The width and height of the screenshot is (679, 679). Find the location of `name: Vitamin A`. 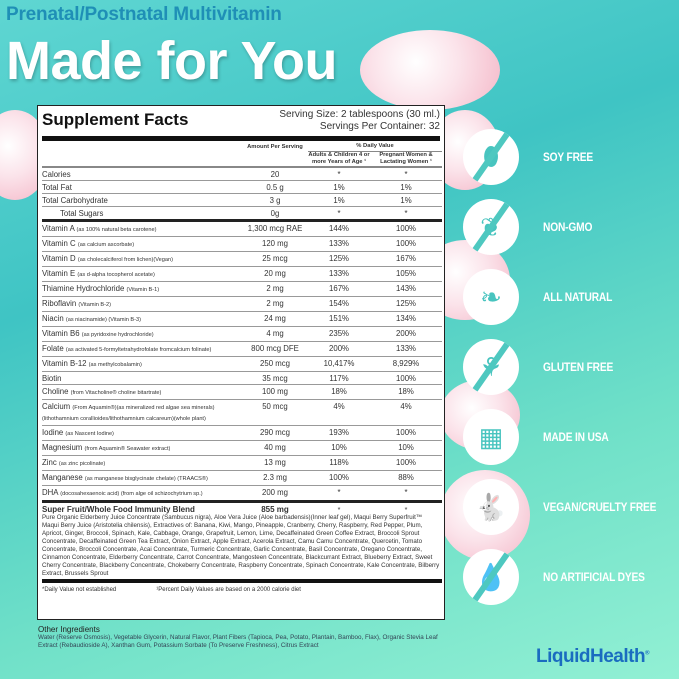

name: Vitamin A is located at coordinates (58, 228).